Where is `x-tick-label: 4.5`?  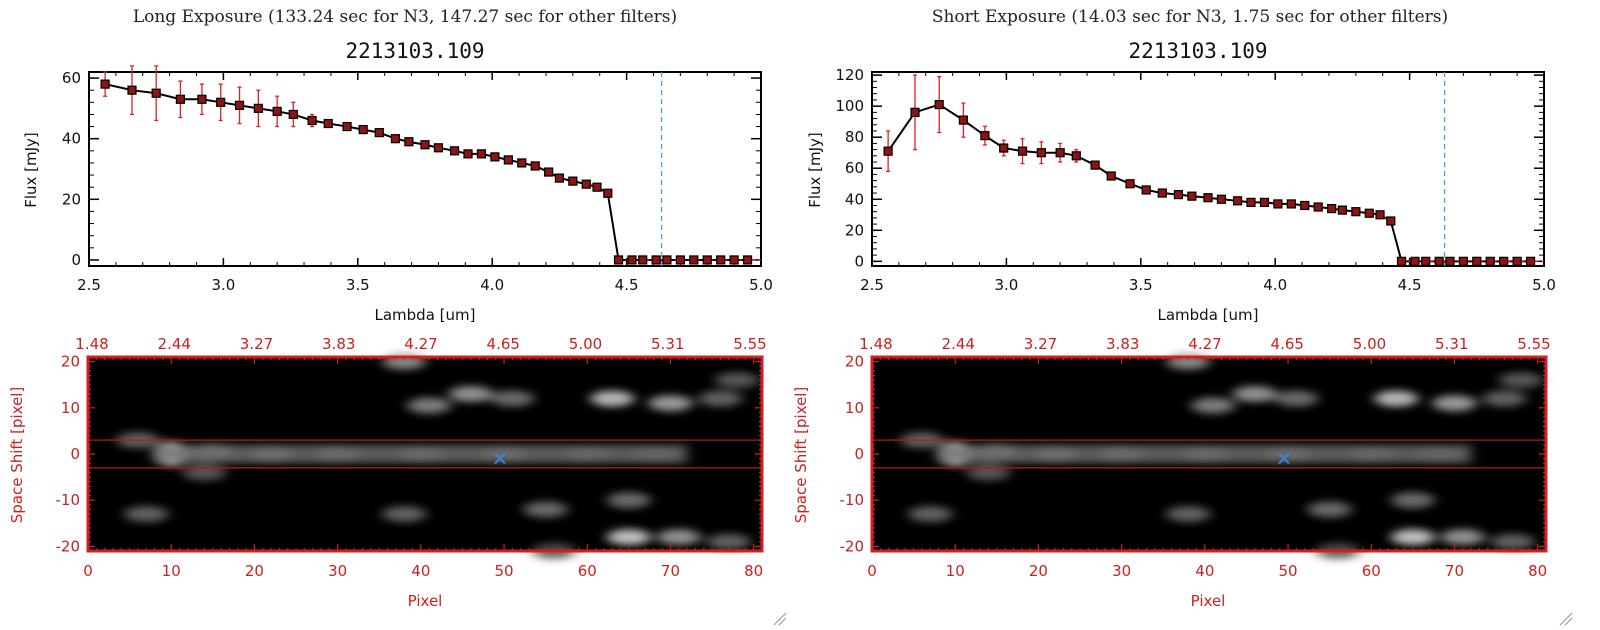 x-tick-label: 4.5 is located at coordinates (627, 285).